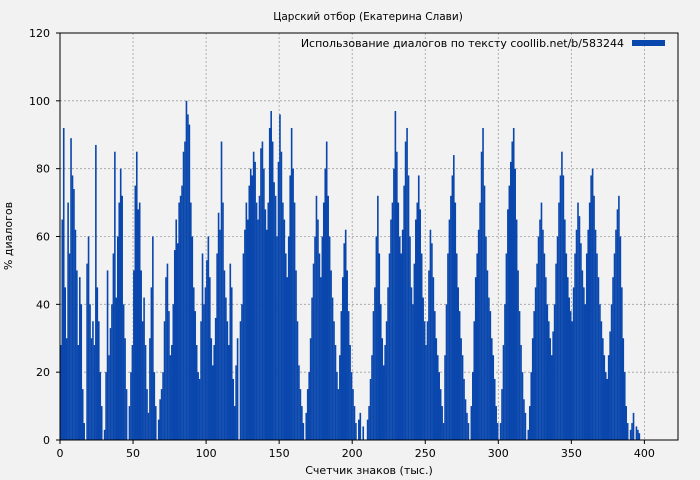 Image resolution: width=700 pixels, height=480 pixels. Describe the element at coordinates (571, 453) in the screenshot. I see `x-tick-label: 350` at that location.